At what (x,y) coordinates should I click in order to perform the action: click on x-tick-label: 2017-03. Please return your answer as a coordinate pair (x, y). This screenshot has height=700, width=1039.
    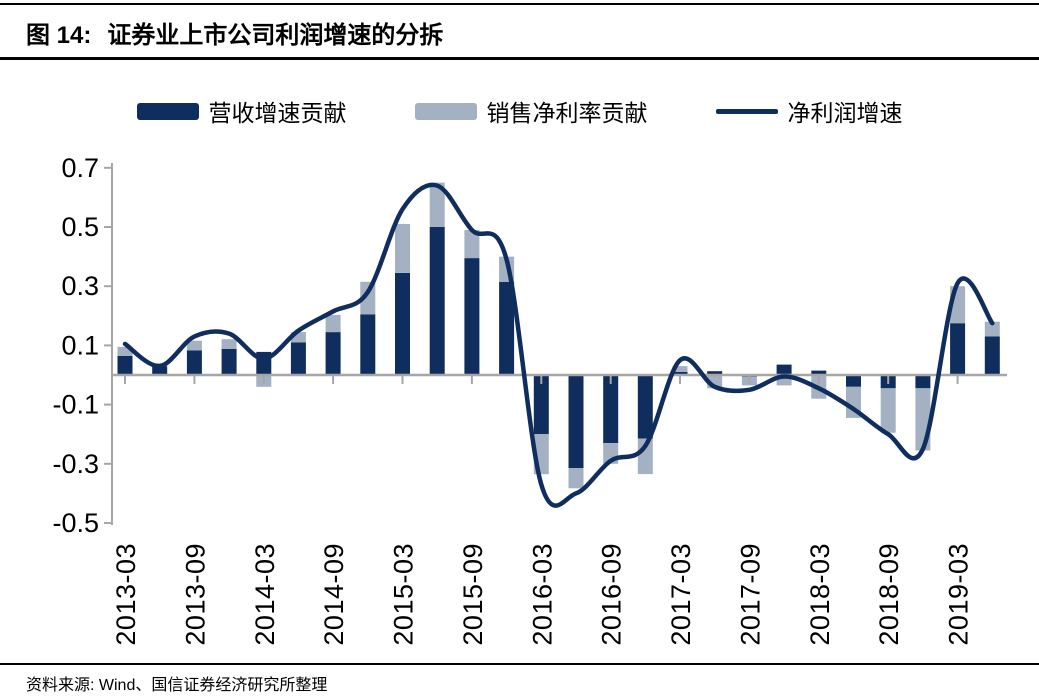
    Looking at the image, I should click on (681, 594).